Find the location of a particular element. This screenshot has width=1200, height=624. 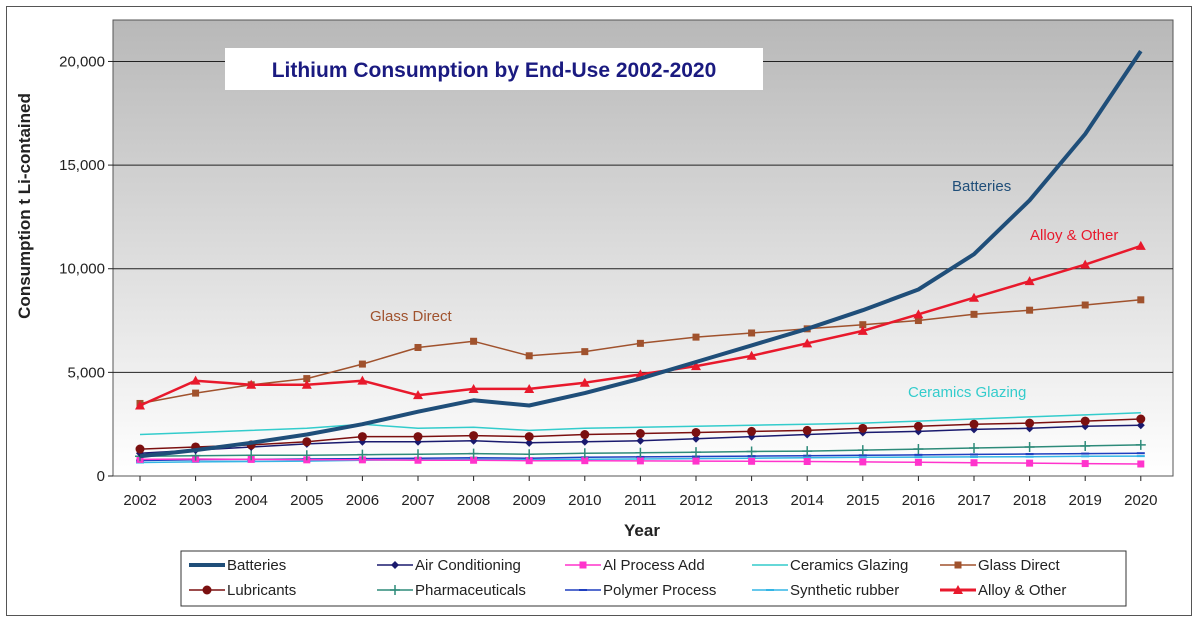

series-ceramics-glazing is located at coordinates (640, 424).